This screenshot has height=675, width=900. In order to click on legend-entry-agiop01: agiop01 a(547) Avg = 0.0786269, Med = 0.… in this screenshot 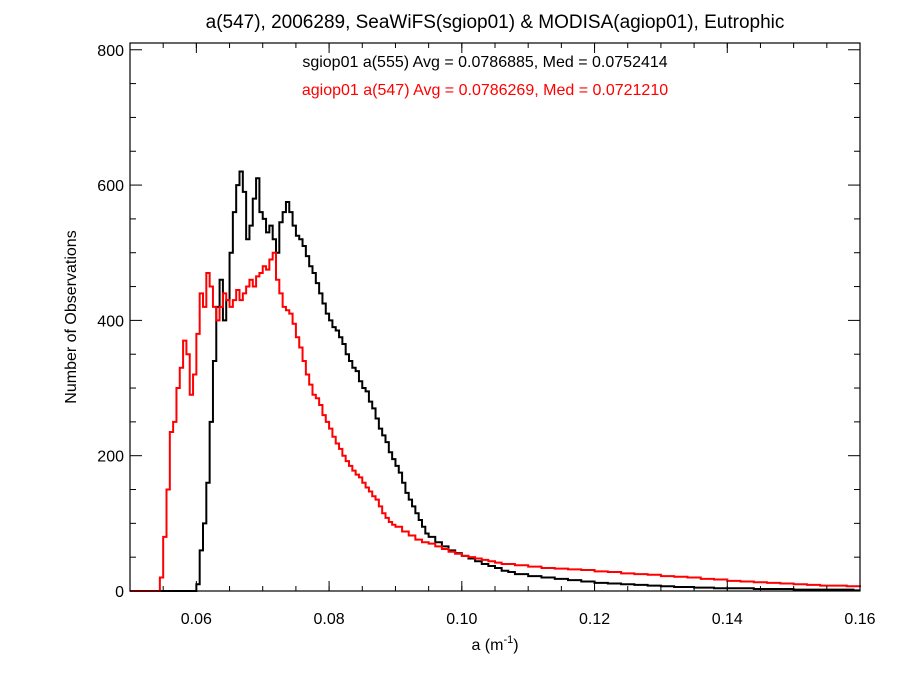, I will do `click(485, 90)`.